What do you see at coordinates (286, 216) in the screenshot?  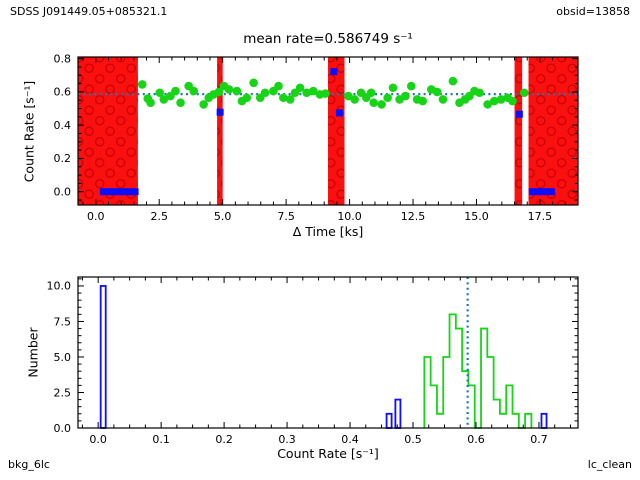 I see `lightcurve-xtick-label: 7.5` at bounding box center [286, 216].